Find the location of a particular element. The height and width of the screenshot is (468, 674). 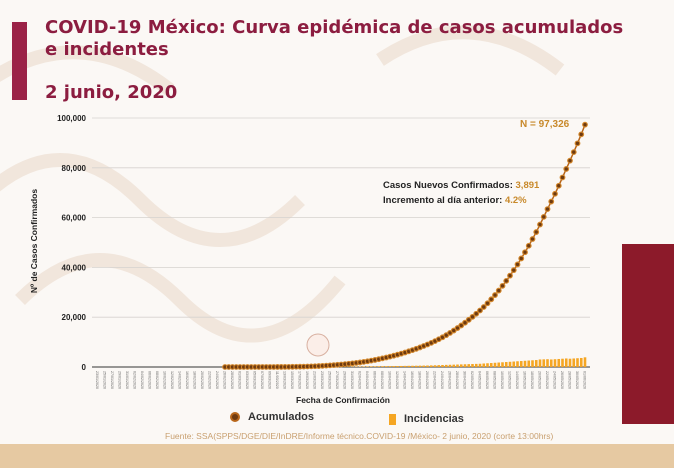

x-tick-label: 17/03/2020 is located at coordinates (299, 380).